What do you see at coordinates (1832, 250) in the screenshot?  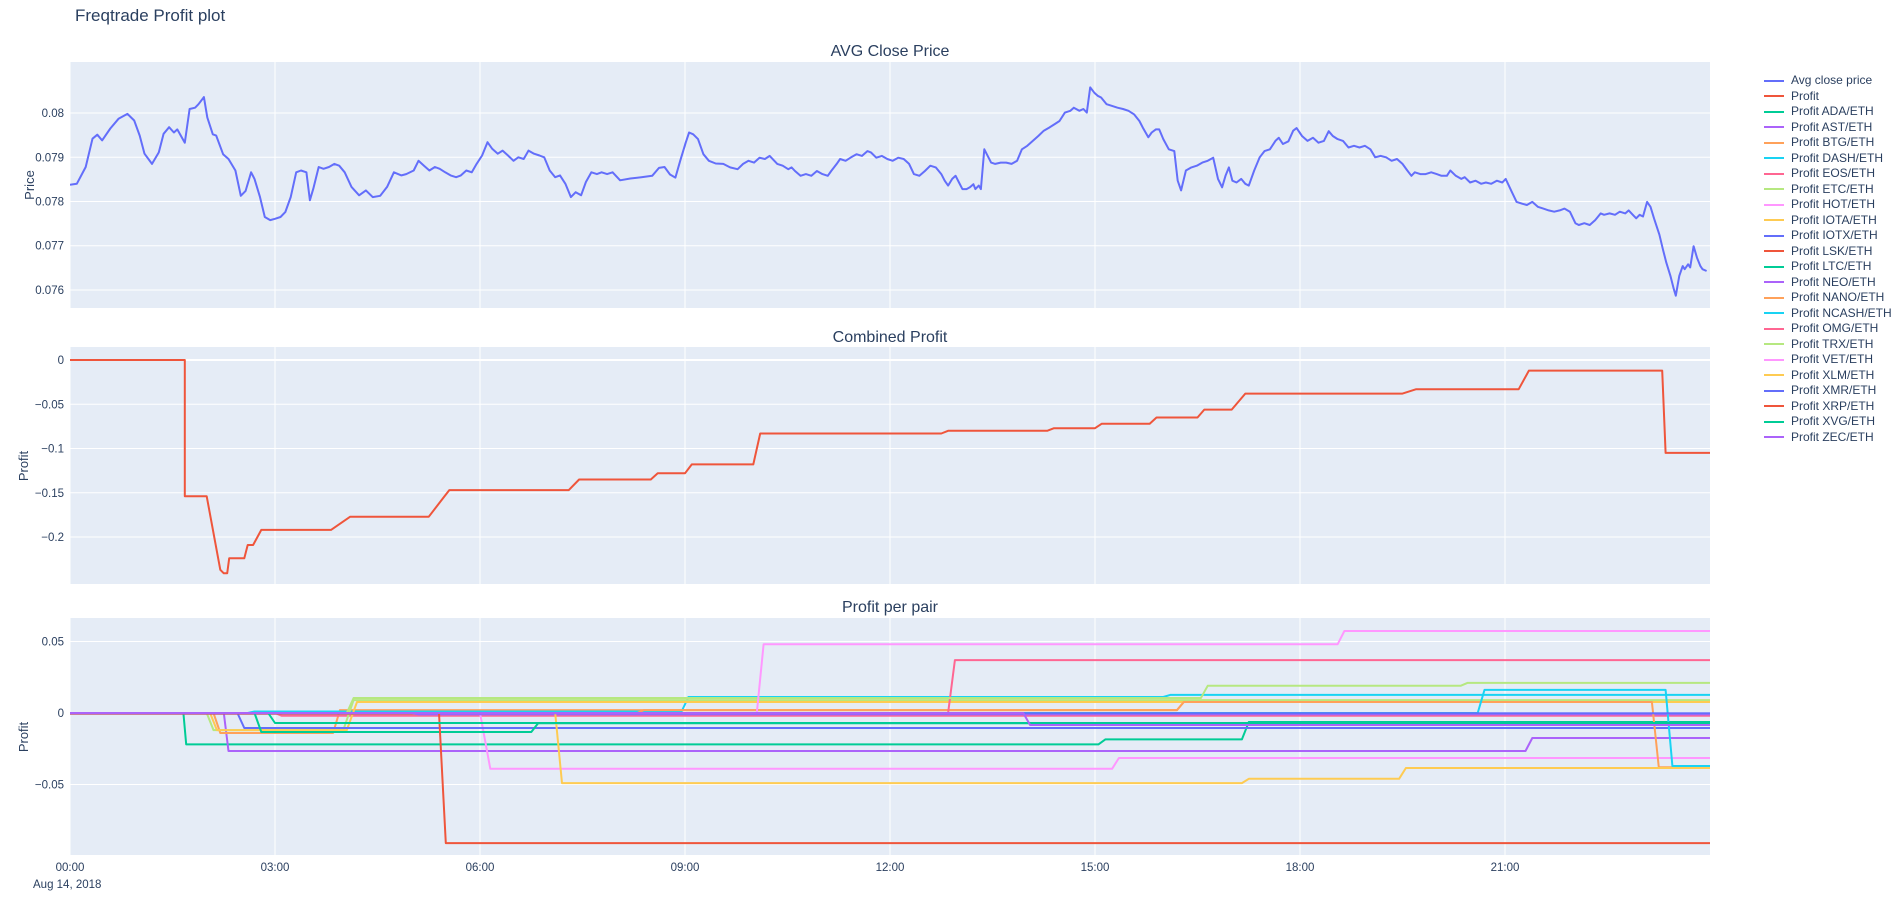 I see `legend-label: Profit LSK/ETH` at bounding box center [1832, 250].